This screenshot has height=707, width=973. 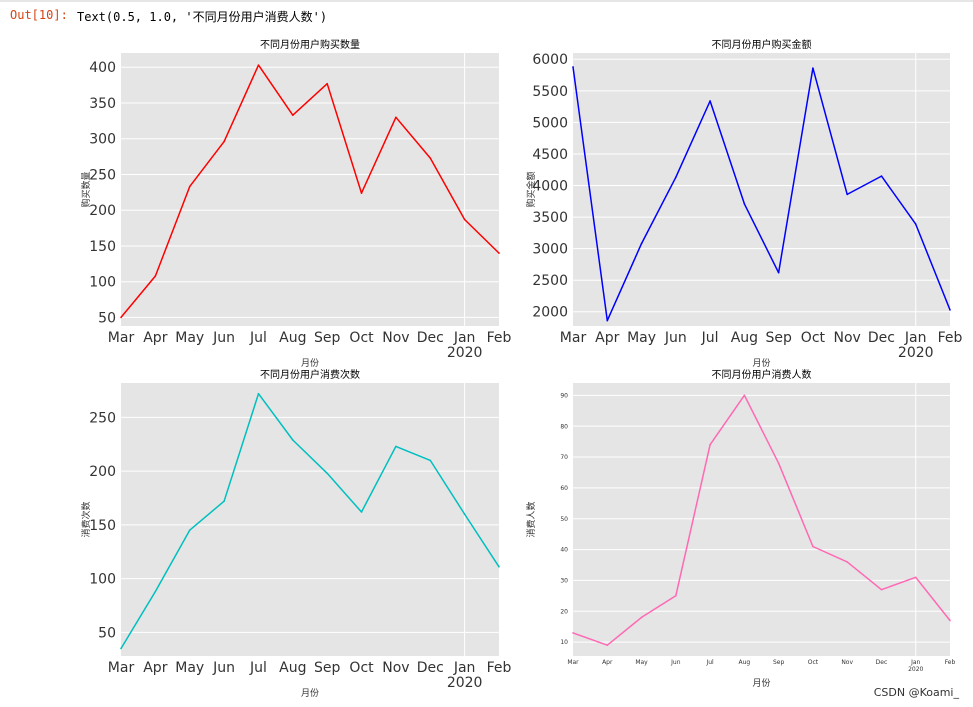 I want to click on y-tick-label: 200, so click(x=102, y=472).